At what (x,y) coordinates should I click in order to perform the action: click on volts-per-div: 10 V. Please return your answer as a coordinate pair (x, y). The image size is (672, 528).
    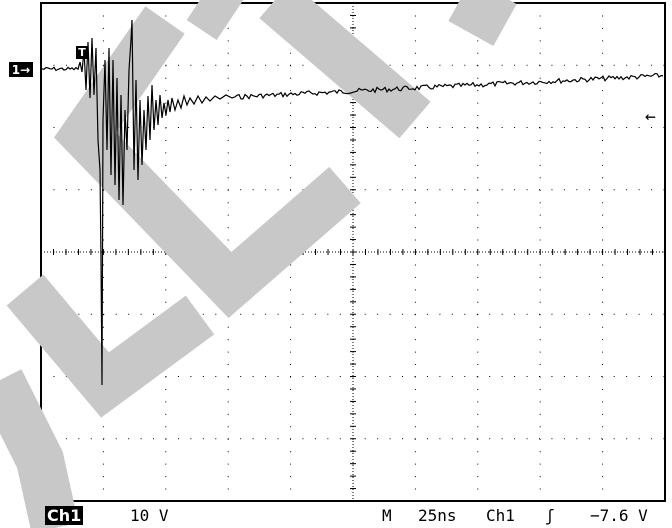
    Looking at the image, I should click on (149, 515).